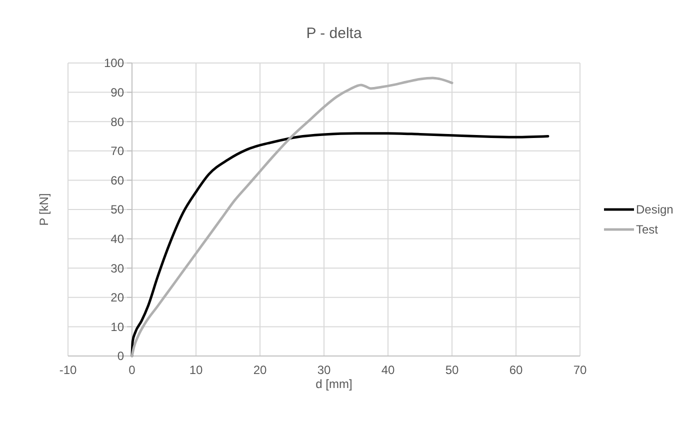 The height and width of the screenshot is (427, 689). What do you see at coordinates (117, 268) in the screenshot?
I see `y-tick-label: 30` at bounding box center [117, 268].